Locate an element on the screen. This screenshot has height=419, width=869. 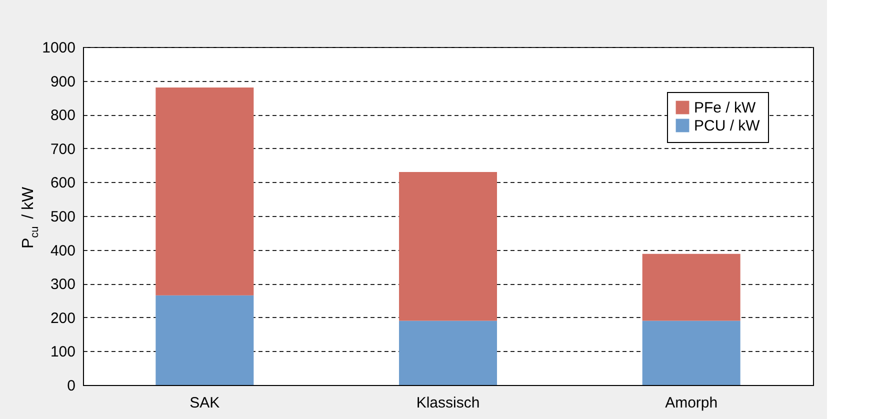
y-tick-label: 600 is located at coordinates (63, 183).